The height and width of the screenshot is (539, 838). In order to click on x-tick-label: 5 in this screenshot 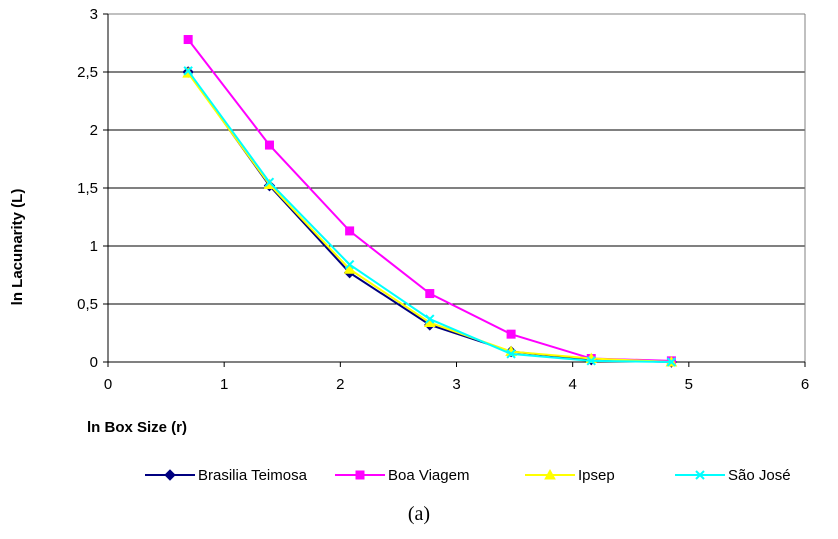, I will do `click(689, 384)`.